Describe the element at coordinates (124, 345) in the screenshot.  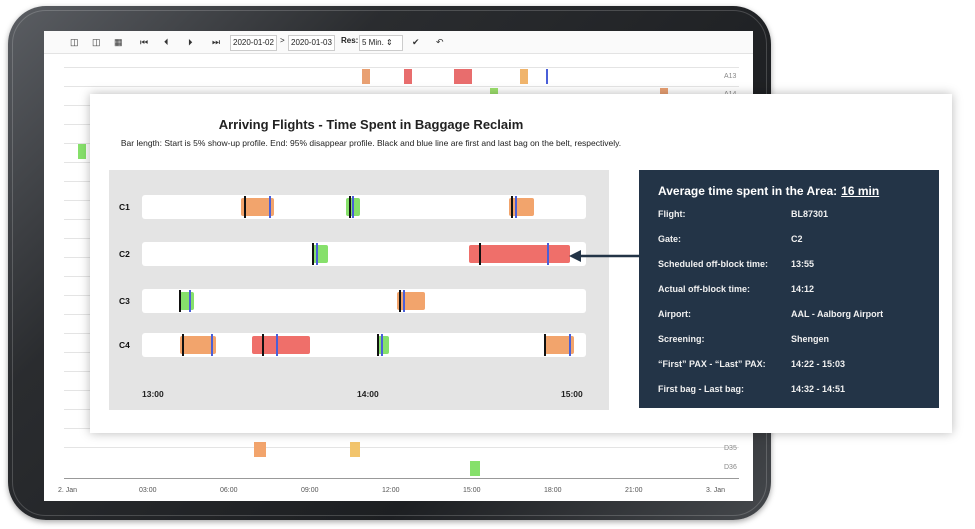
I see `belt-label: C4` at that location.